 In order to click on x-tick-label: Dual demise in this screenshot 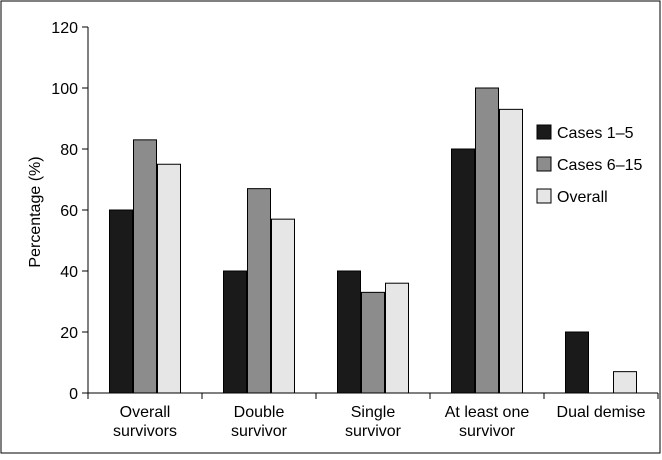, I will do `click(601, 412)`.